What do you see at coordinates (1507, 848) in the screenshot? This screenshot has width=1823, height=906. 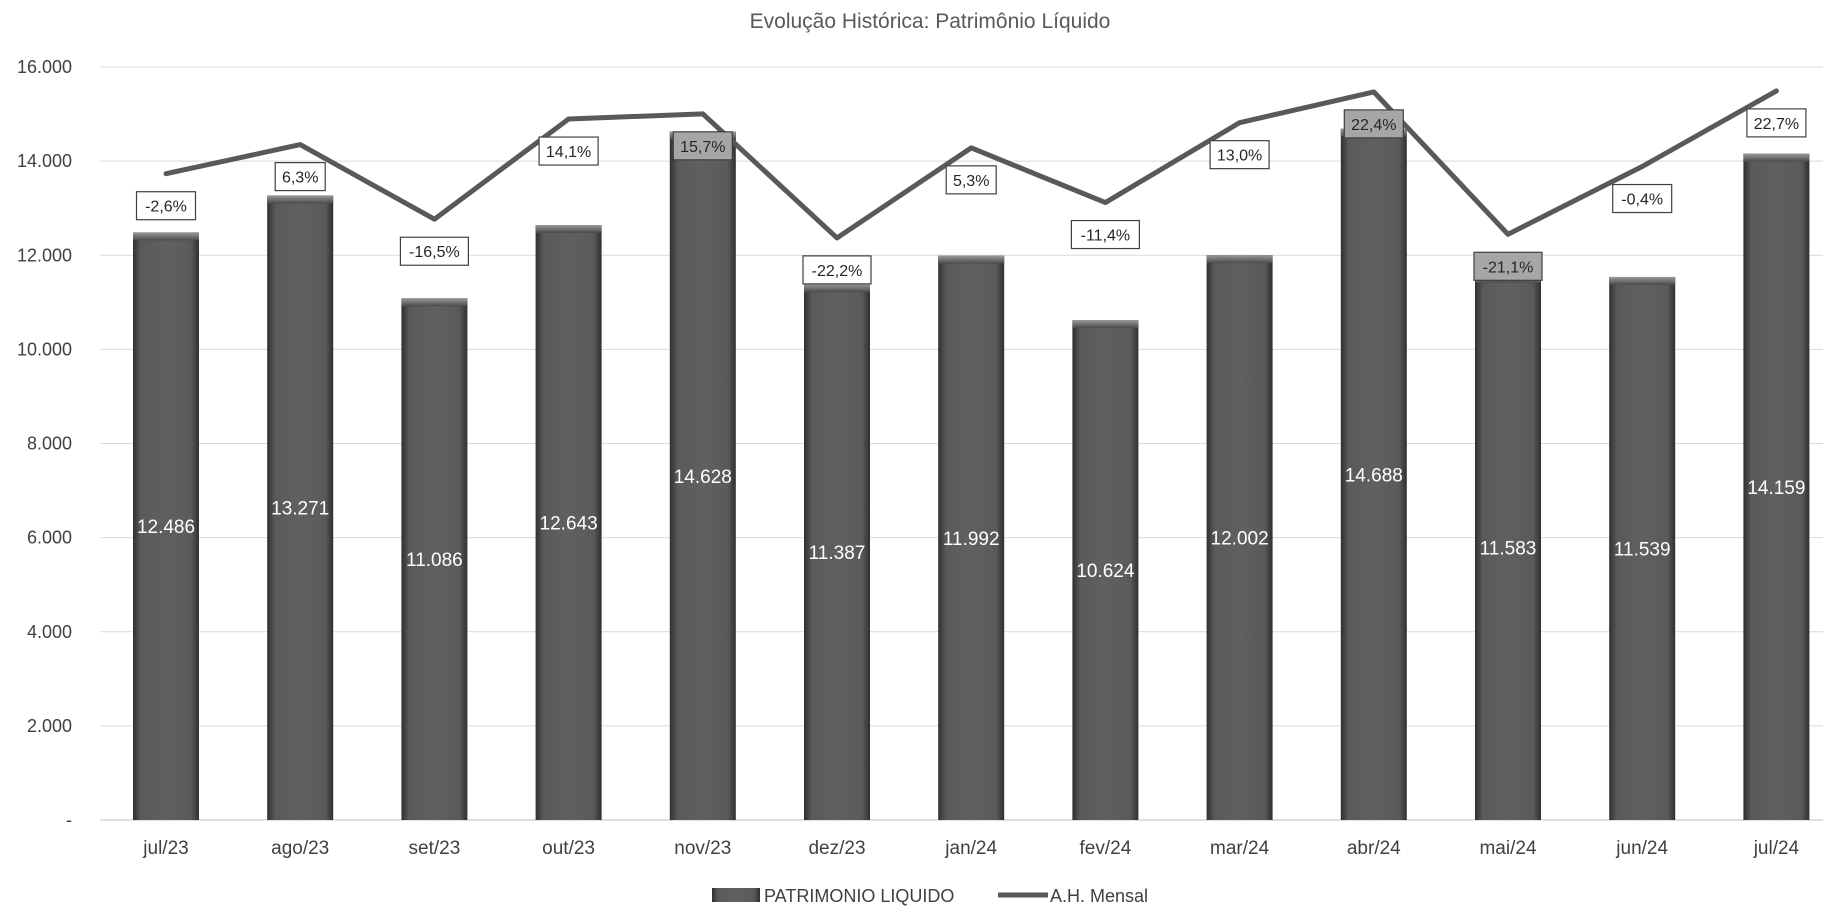 I see `x-category-label: mai/24` at bounding box center [1507, 848].